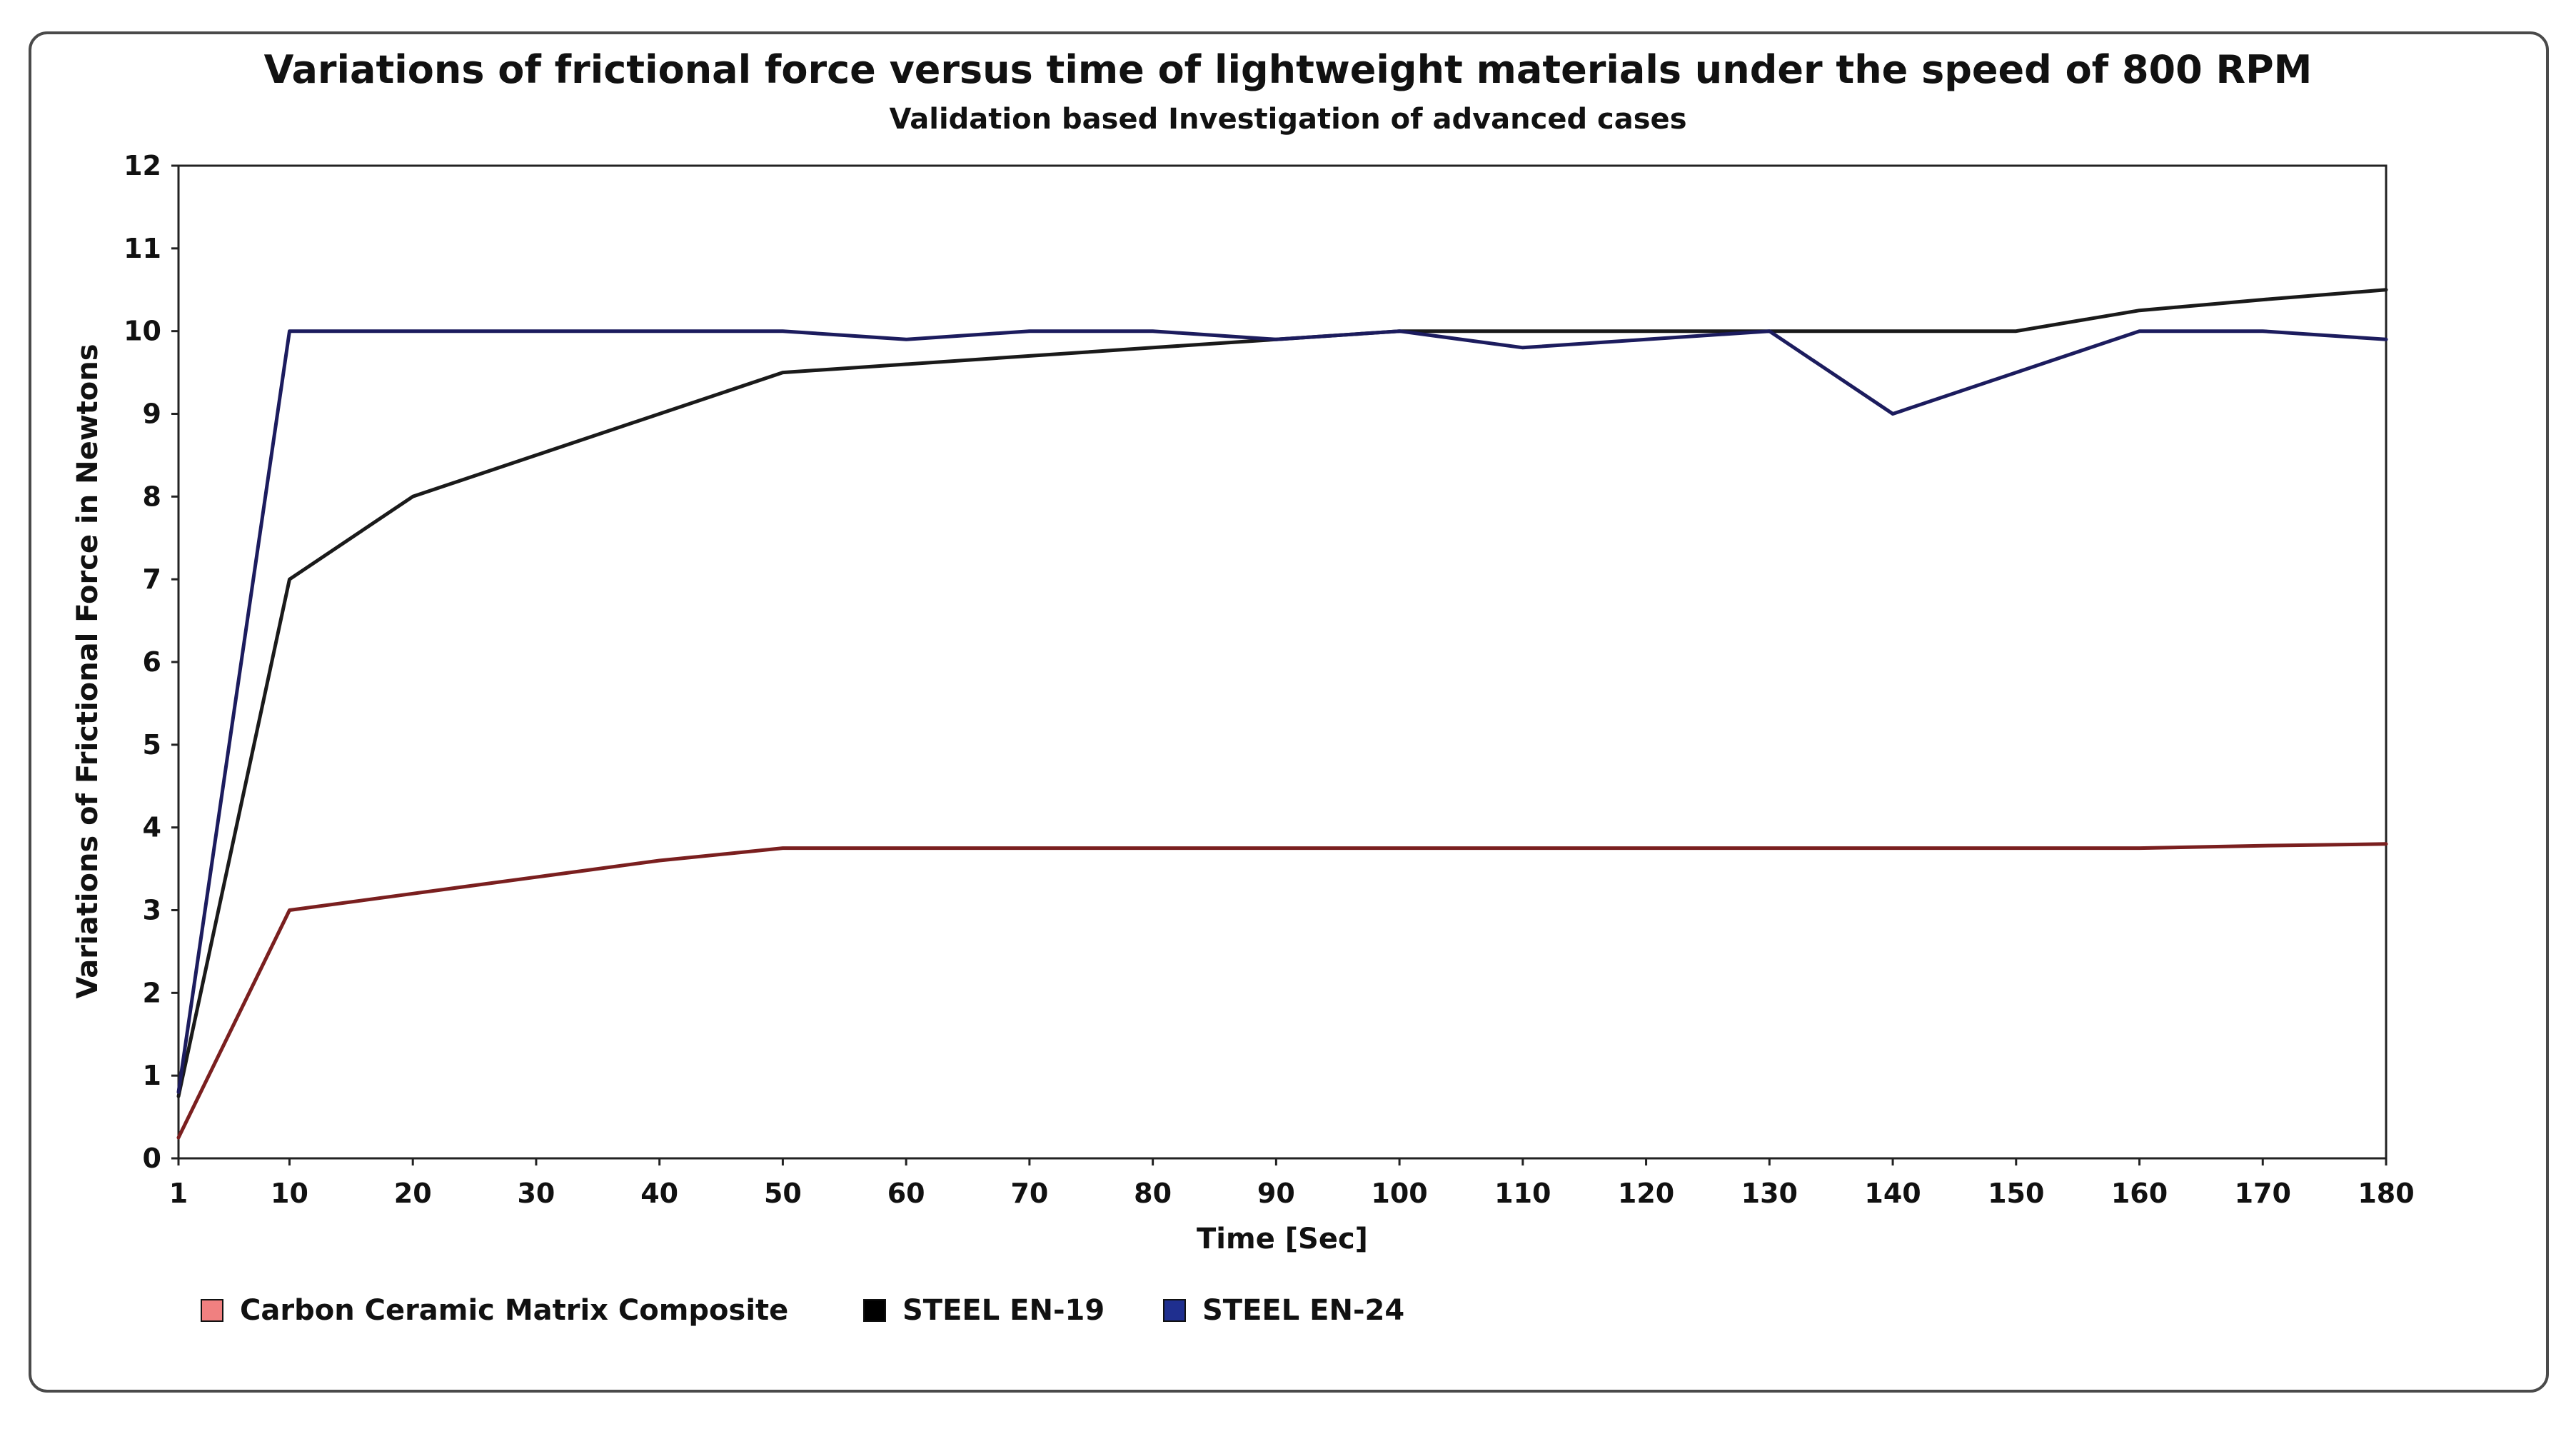 Image resolution: width=2576 pixels, height=1434 pixels. Describe the element at coordinates (783, 1194) in the screenshot. I see `x-tick-label: 50` at that location.